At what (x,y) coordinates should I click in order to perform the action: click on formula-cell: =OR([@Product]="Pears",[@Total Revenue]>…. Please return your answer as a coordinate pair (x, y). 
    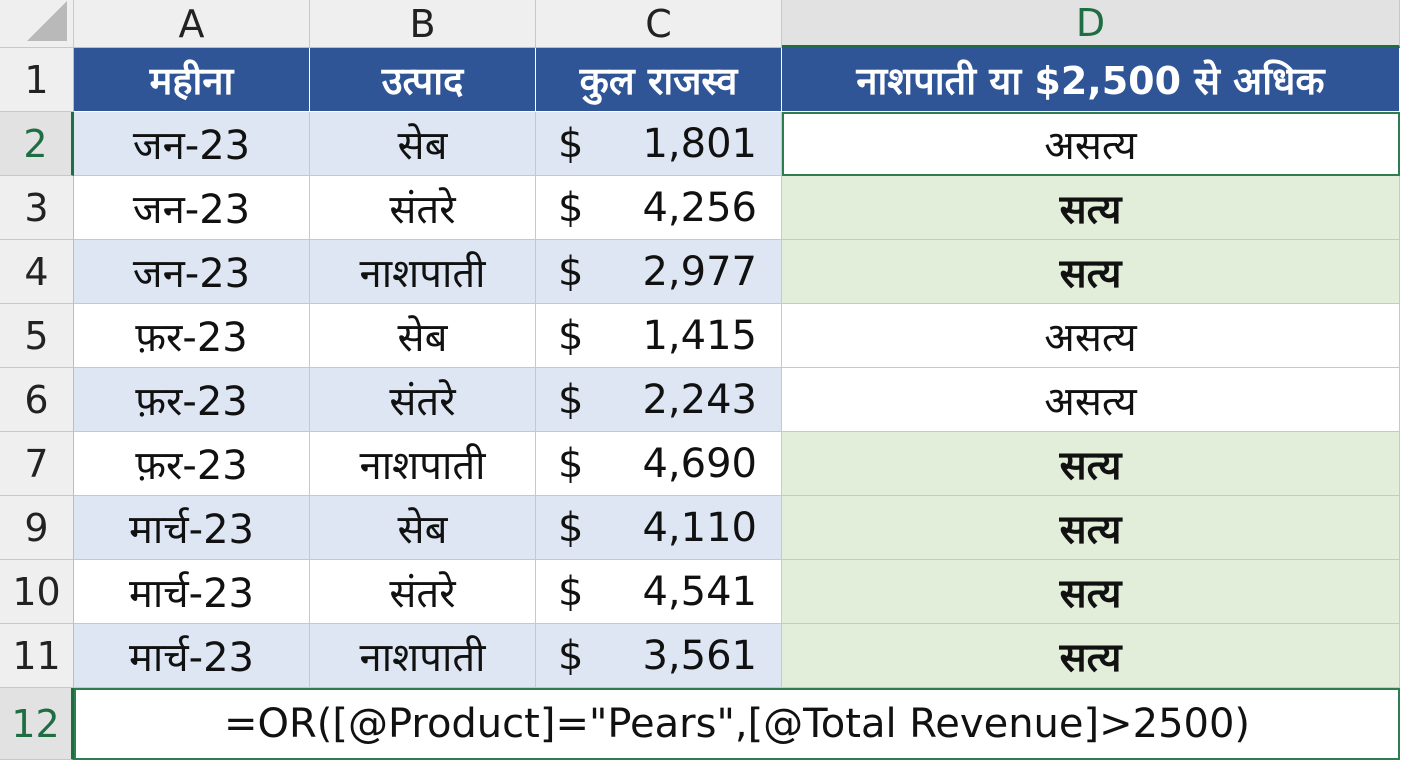
    Looking at the image, I should click on (737, 724).